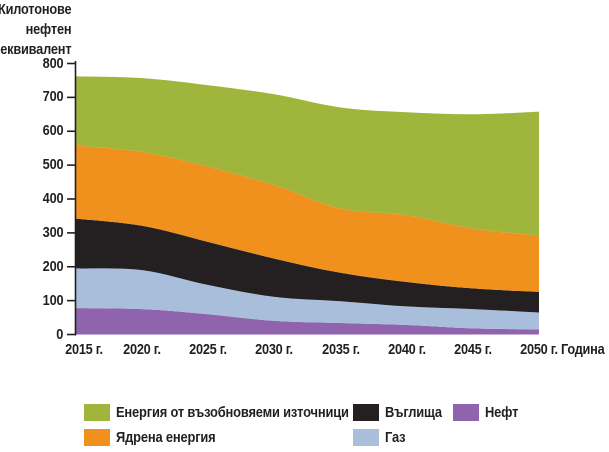  I want to click on area-oil, so click(307, 321).